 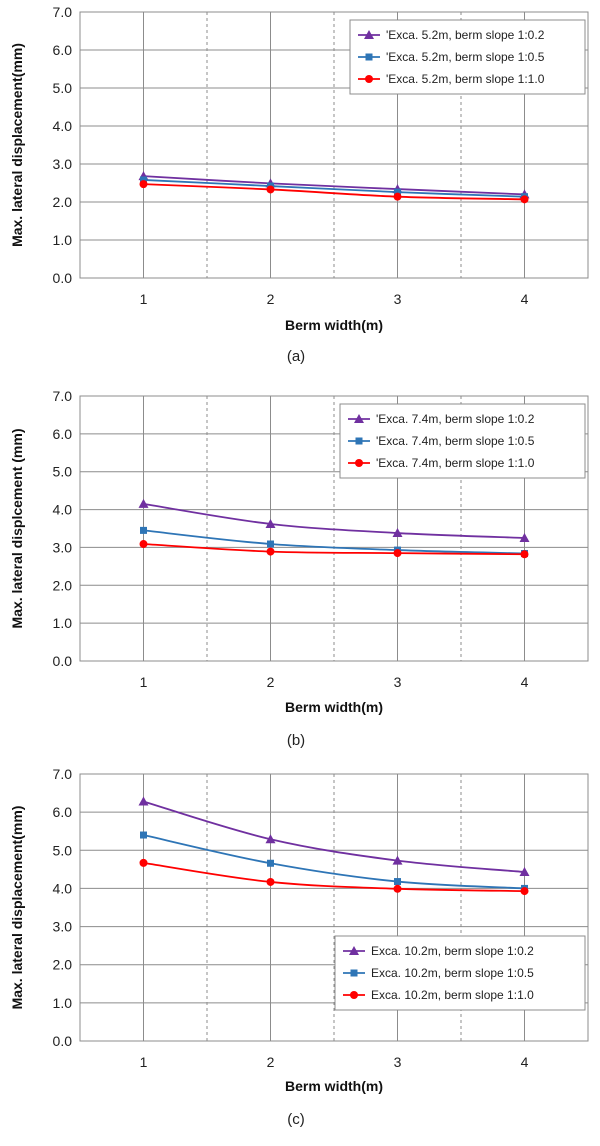 I want to click on legend-entry-label: Exca. 10.2m, berm slope 1:0.5, so click(x=452, y=973).